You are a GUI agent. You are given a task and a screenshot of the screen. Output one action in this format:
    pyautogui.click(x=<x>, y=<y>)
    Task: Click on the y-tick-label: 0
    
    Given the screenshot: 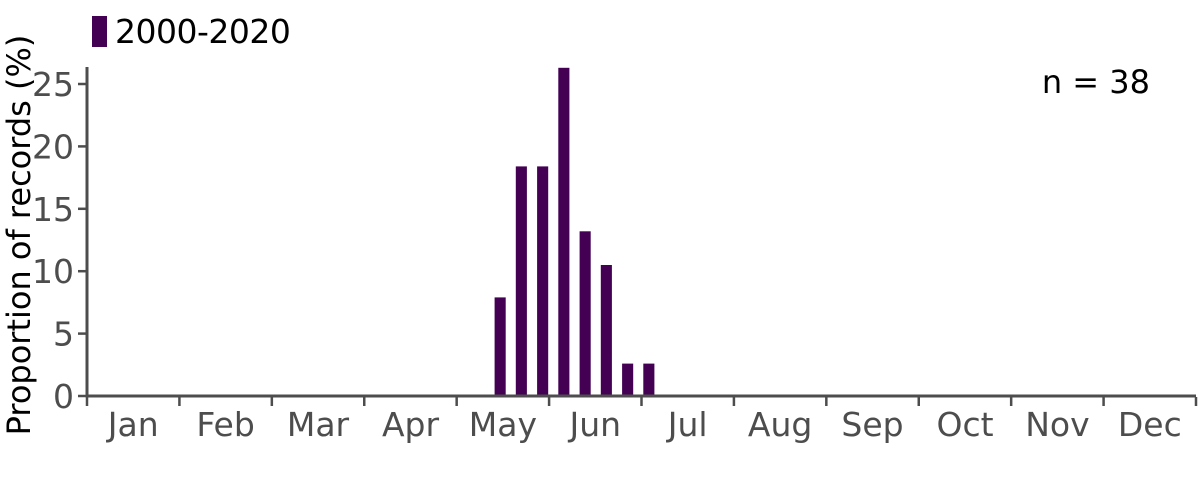 What is the action you would take?
    pyautogui.click(x=63, y=396)
    